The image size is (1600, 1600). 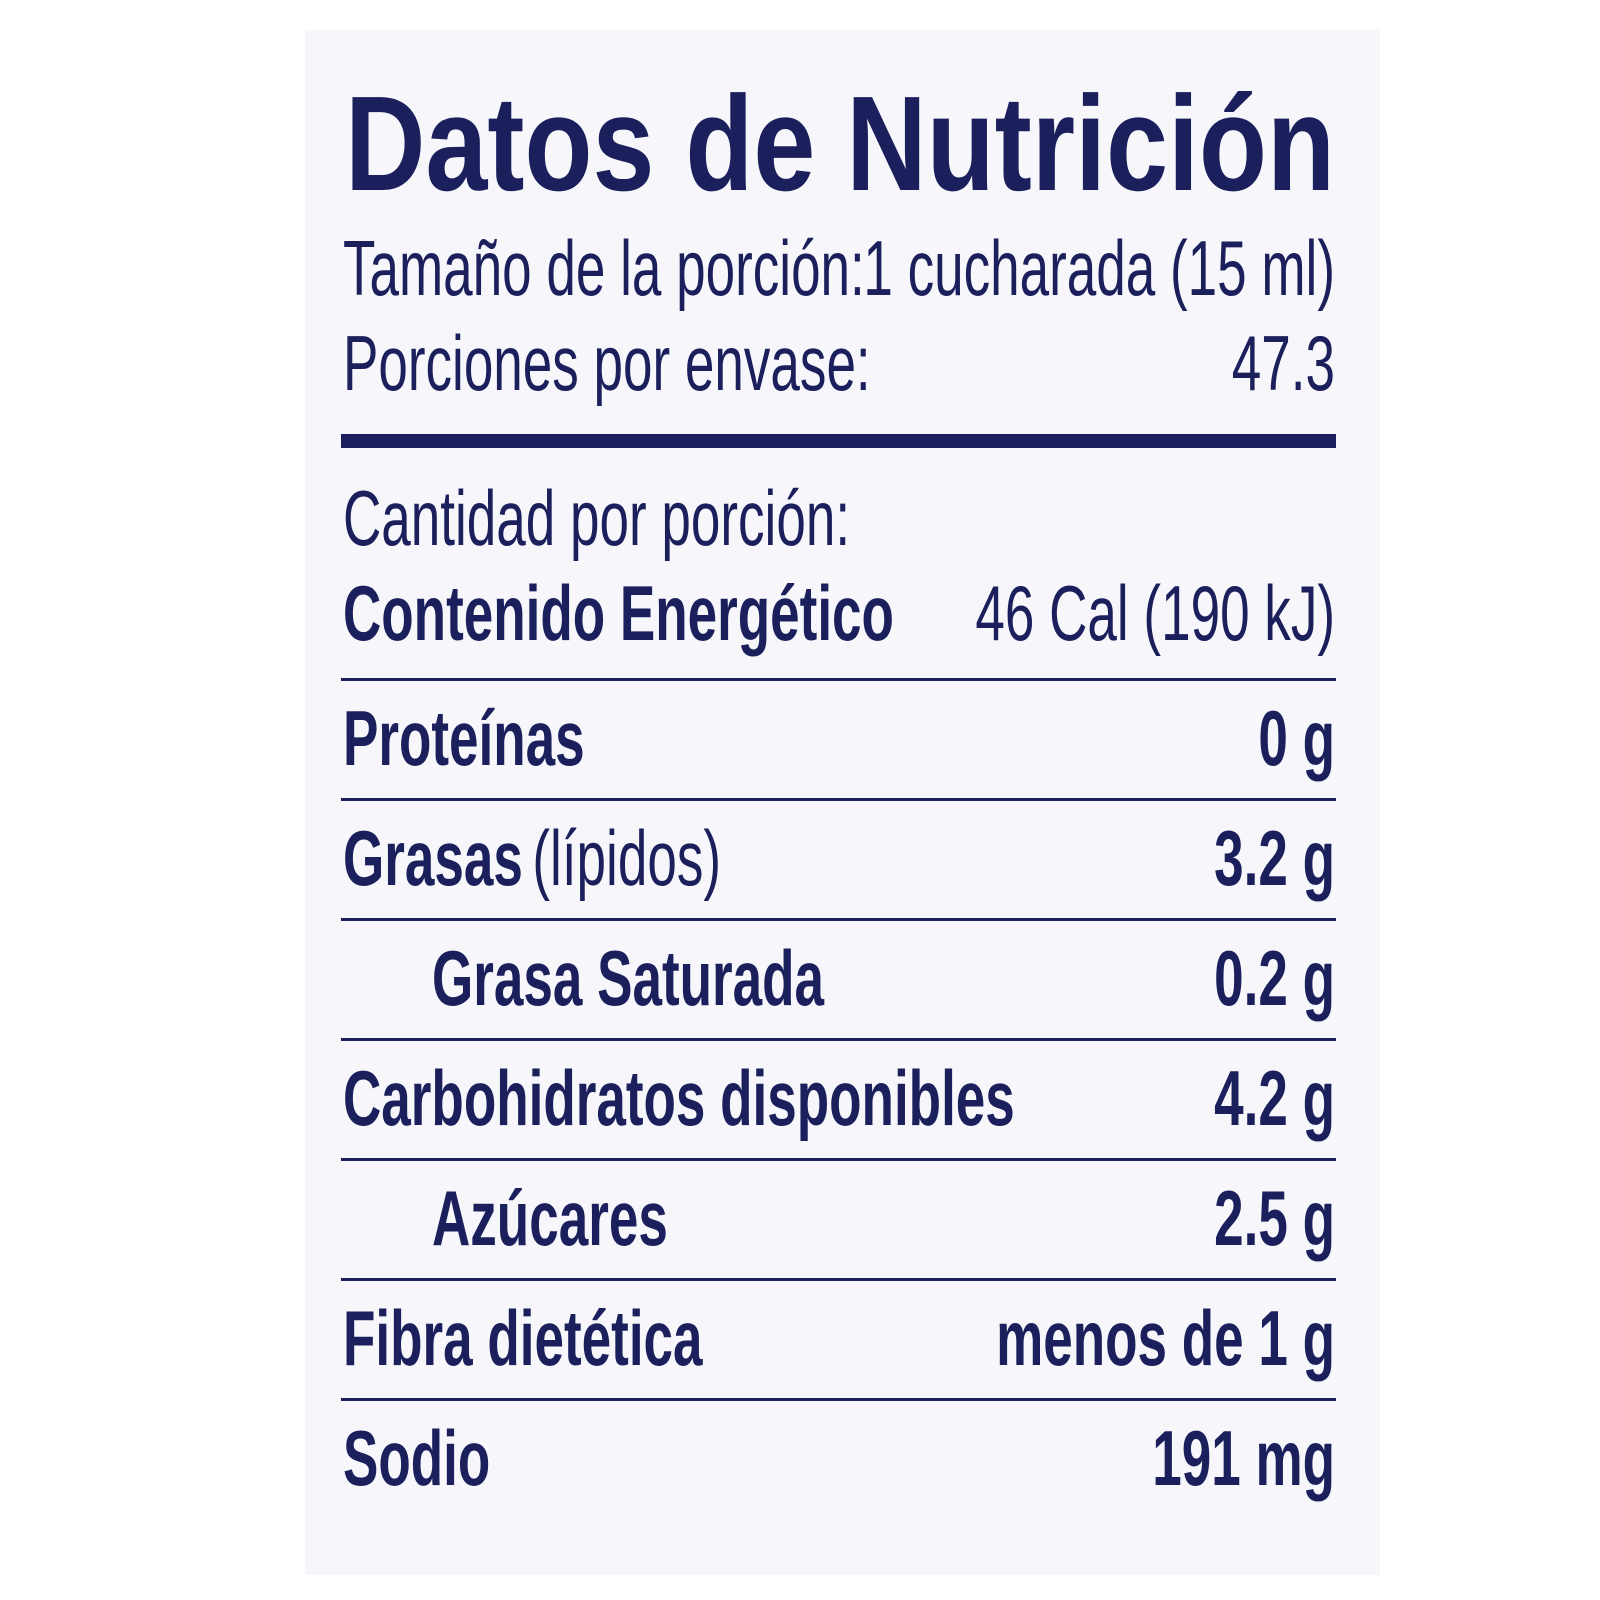 What do you see at coordinates (1243, 1459) in the screenshot?
I see `nutrient-value: 191 mg` at bounding box center [1243, 1459].